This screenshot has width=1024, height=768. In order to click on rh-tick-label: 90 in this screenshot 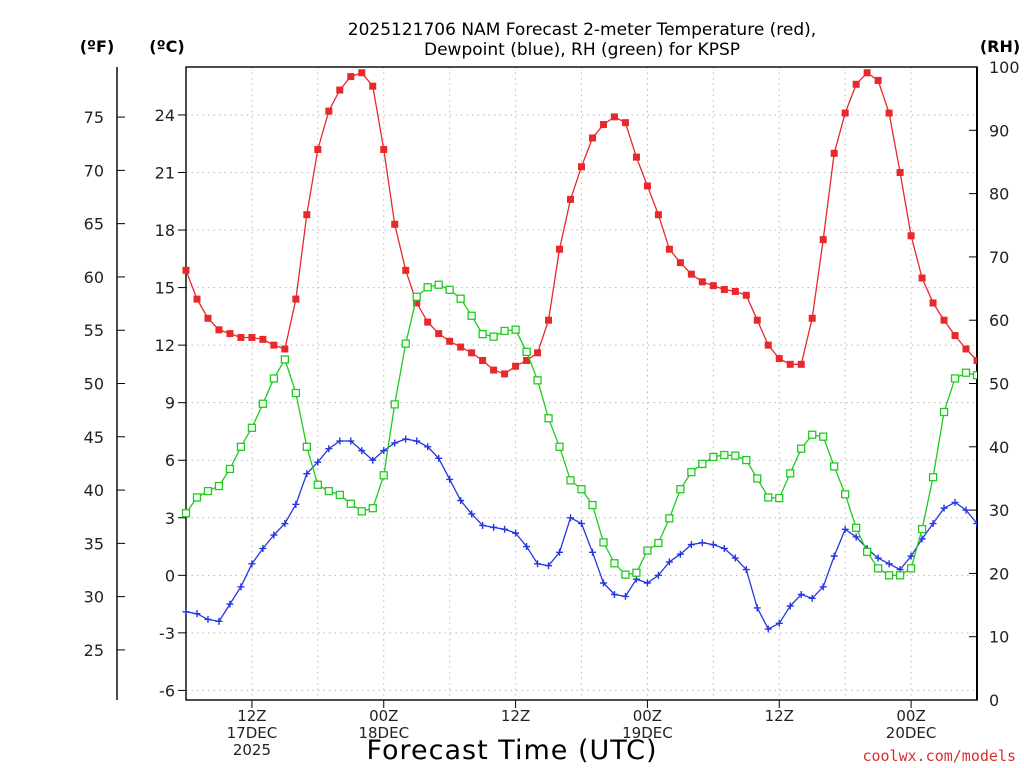, I will do `click(999, 130)`.